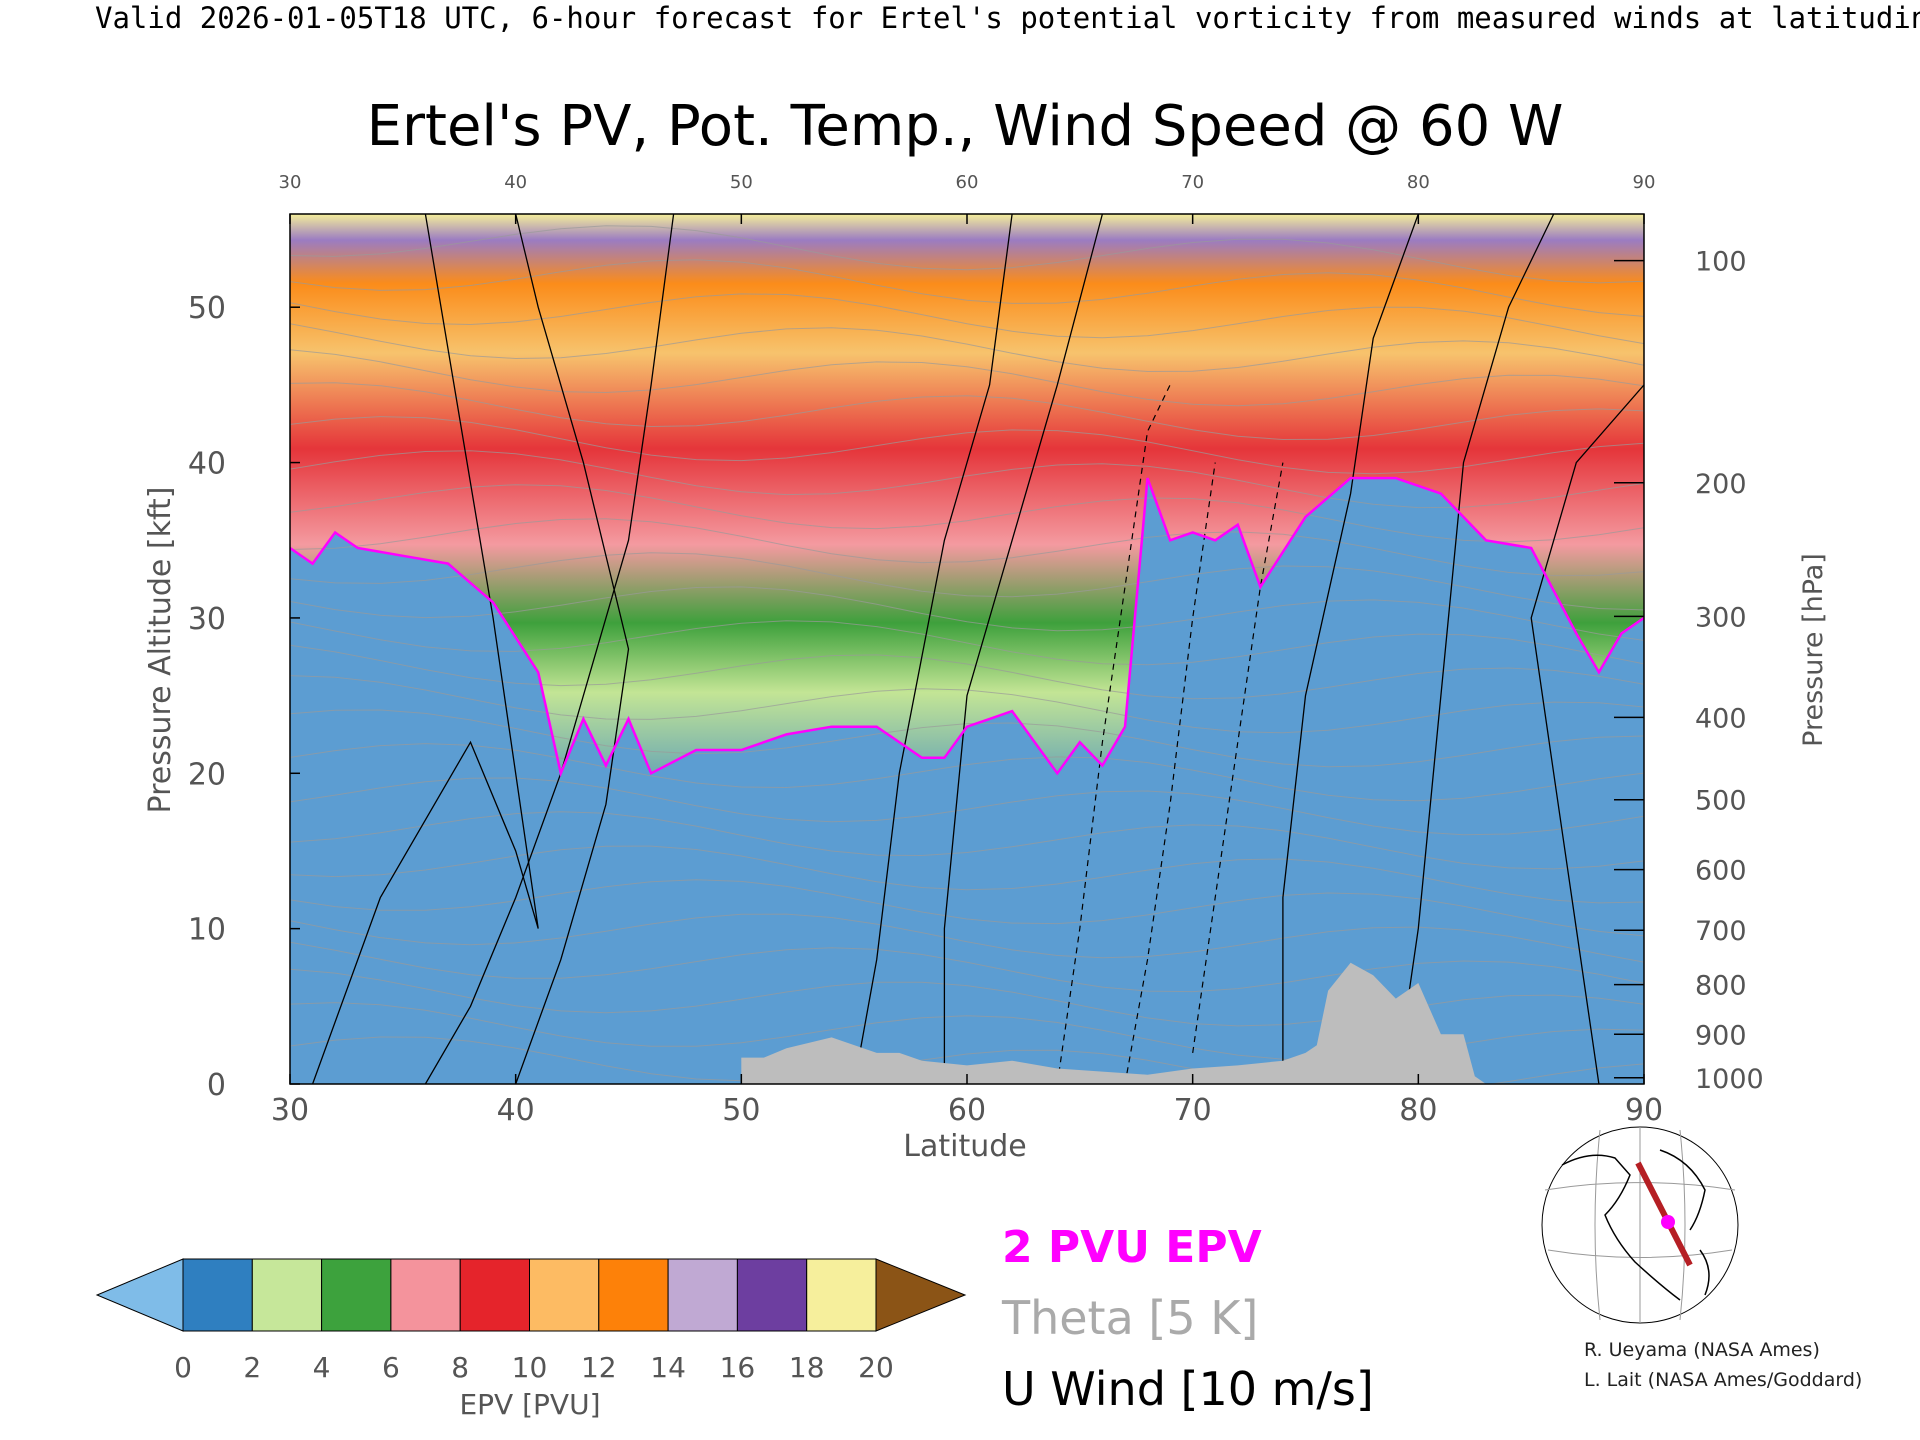 The image size is (1920, 1440). What do you see at coordinates (1813, 650) in the screenshot?
I see `y-axis-right-label: Pressure [hPa]` at bounding box center [1813, 650].